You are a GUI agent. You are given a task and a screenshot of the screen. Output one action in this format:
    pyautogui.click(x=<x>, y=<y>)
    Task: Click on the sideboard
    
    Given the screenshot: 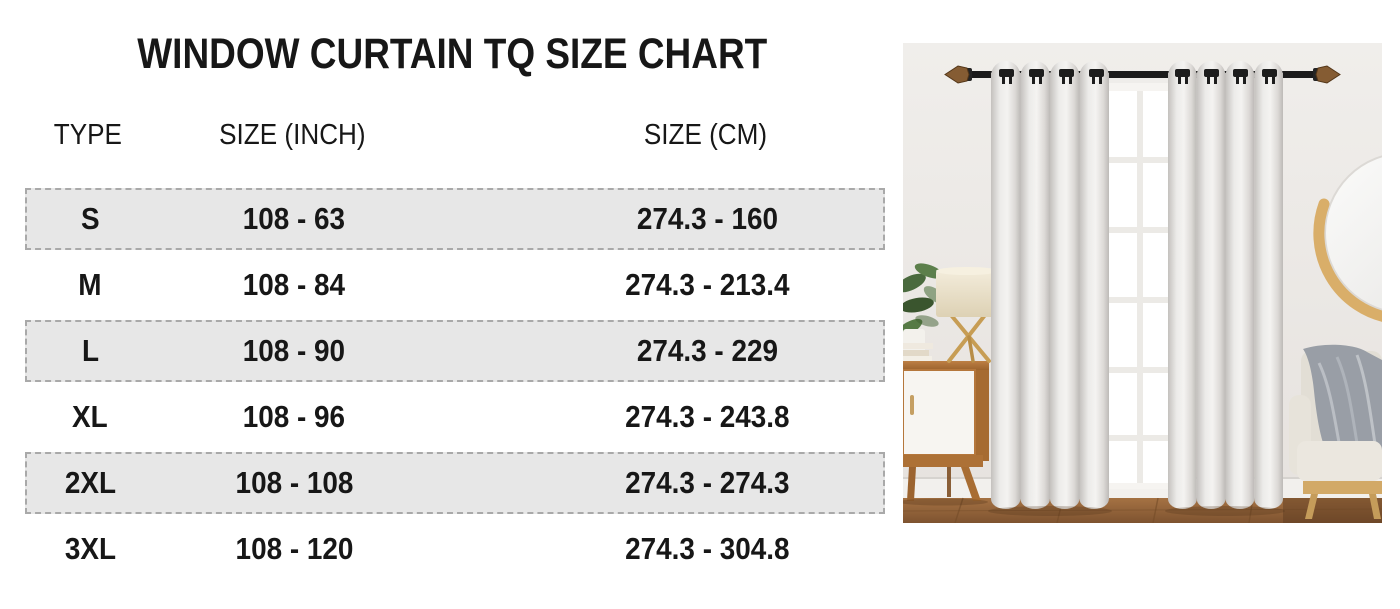 What is the action you would take?
    pyautogui.click(x=946, y=433)
    